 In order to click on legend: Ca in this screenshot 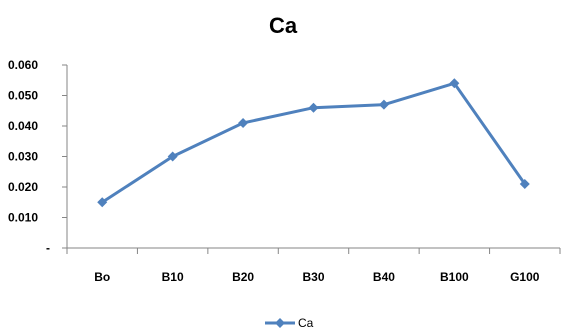, I will do `click(289, 323)`.